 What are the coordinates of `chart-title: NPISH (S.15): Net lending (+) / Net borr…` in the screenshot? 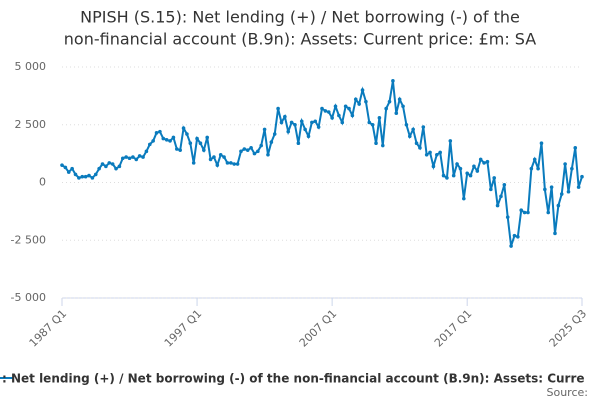 It's located at (300, 17).